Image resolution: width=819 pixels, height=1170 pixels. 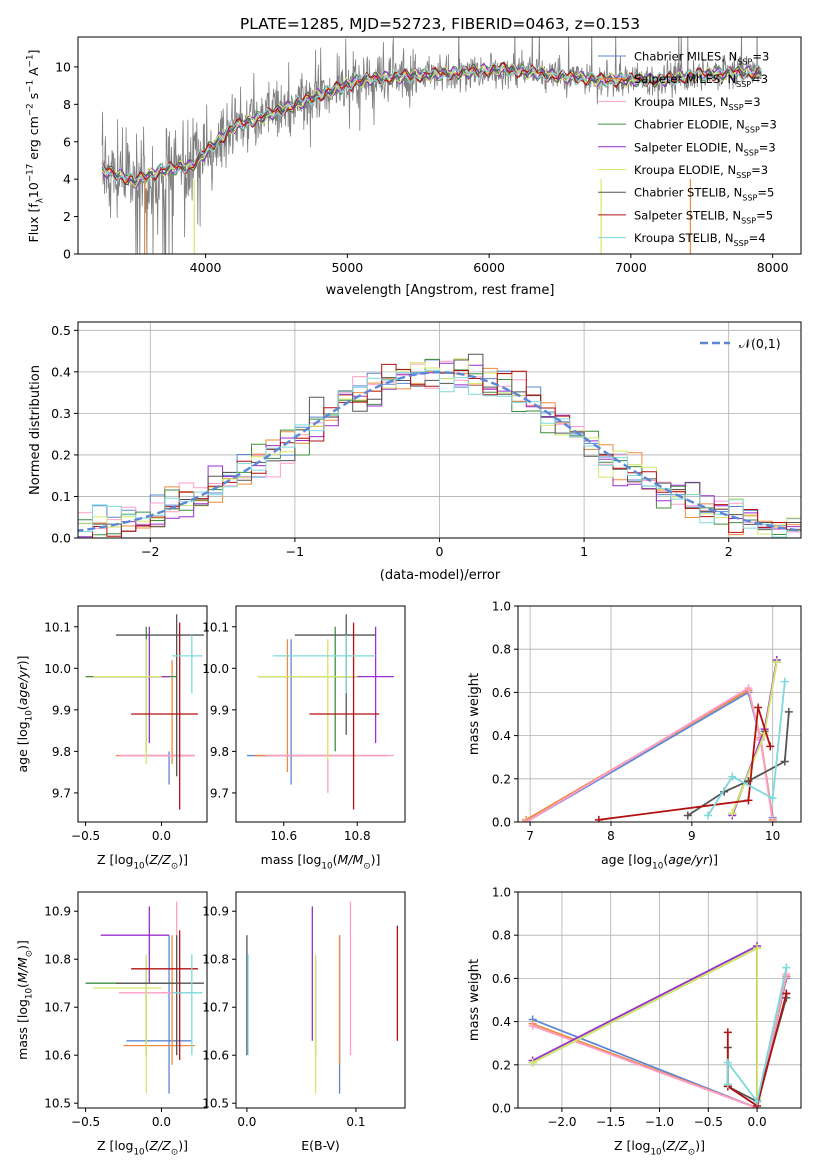 I want to click on y-tick-label: 0, so click(x=67, y=254).